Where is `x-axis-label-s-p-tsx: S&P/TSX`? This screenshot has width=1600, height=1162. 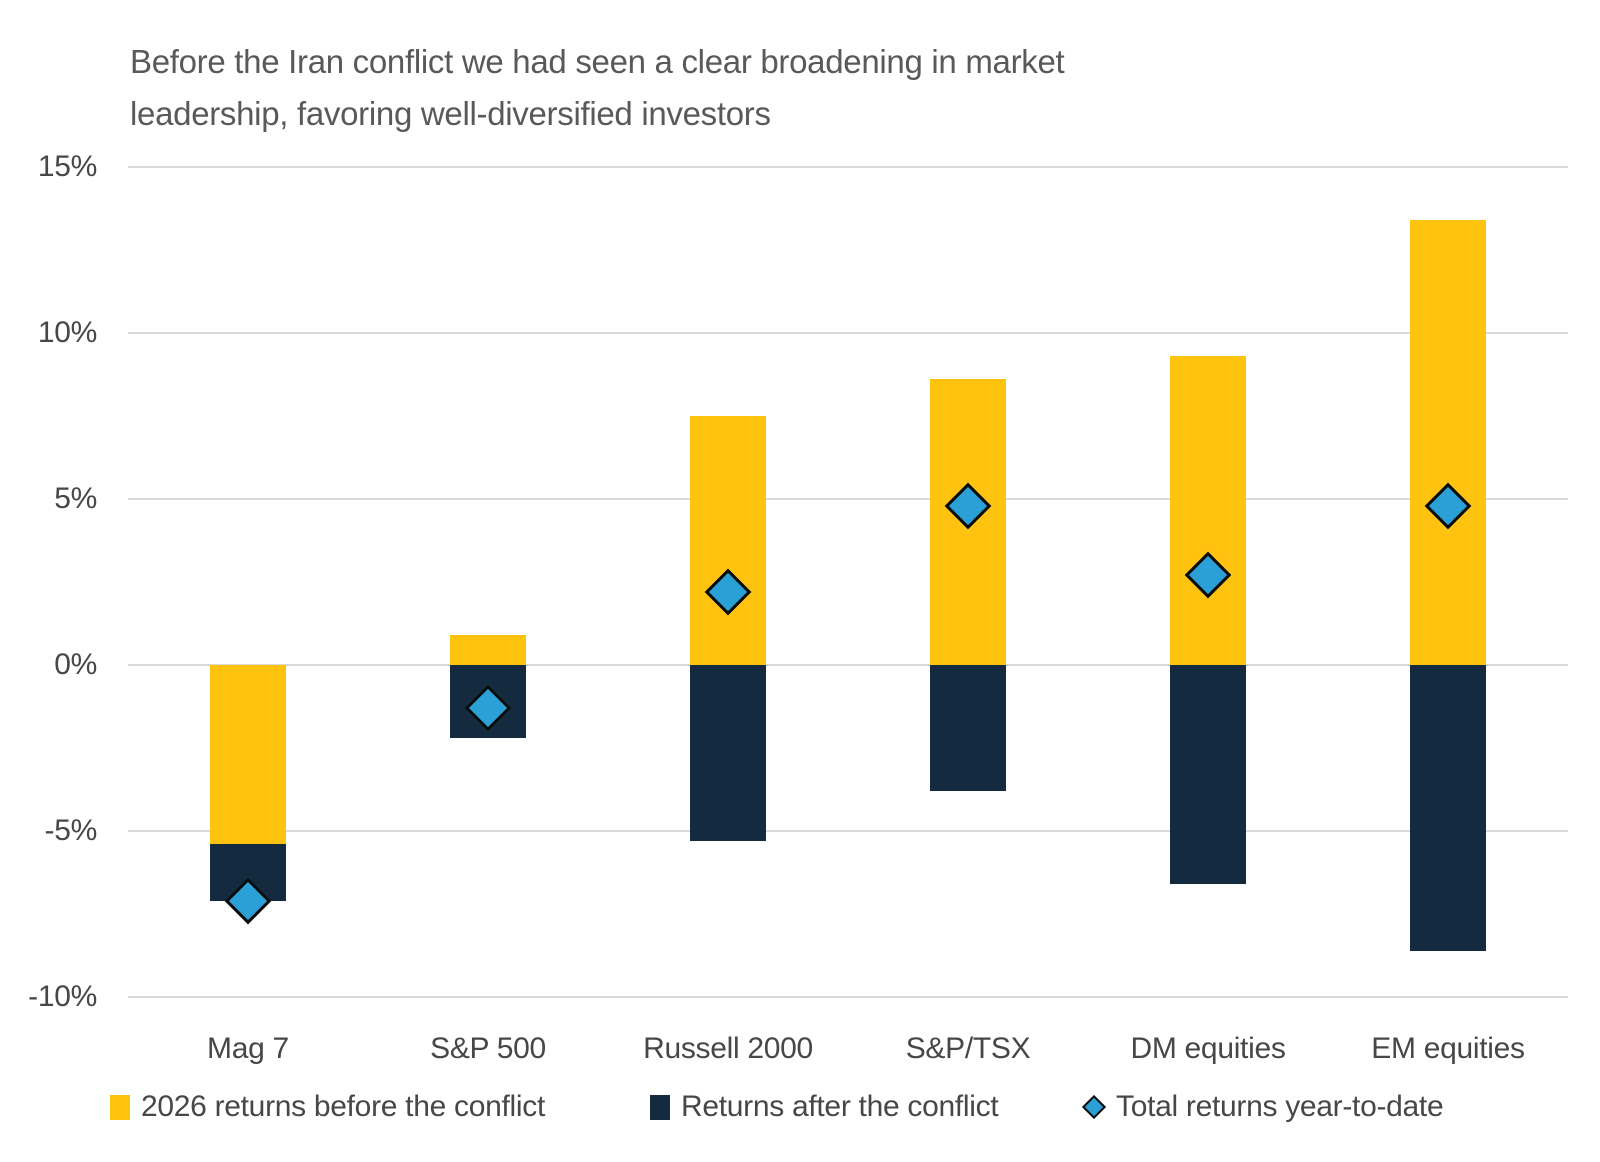
x-axis-label-s-p-tsx: S&P/TSX is located at coordinates (968, 1048).